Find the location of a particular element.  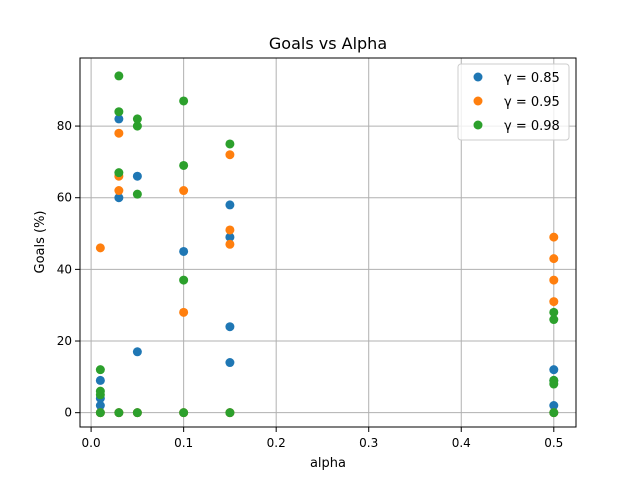

x-axis-ticks: 0.0 0.1 0.2 0.3 0.4 0.5 is located at coordinates (322, 438).